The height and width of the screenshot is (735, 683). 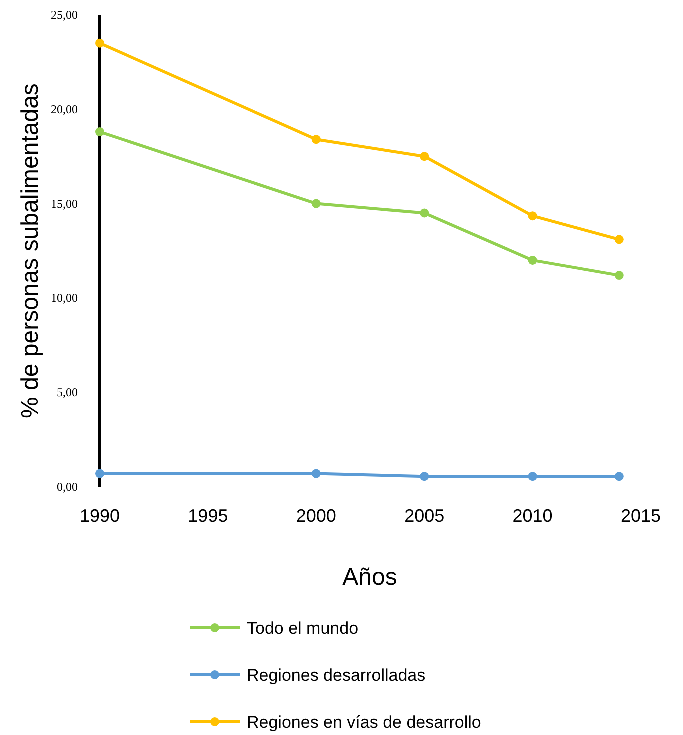 What do you see at coordinates (316, 516) in the screenshot?
I see `x-tick-label: 2000` at bounding box center [316, 516].